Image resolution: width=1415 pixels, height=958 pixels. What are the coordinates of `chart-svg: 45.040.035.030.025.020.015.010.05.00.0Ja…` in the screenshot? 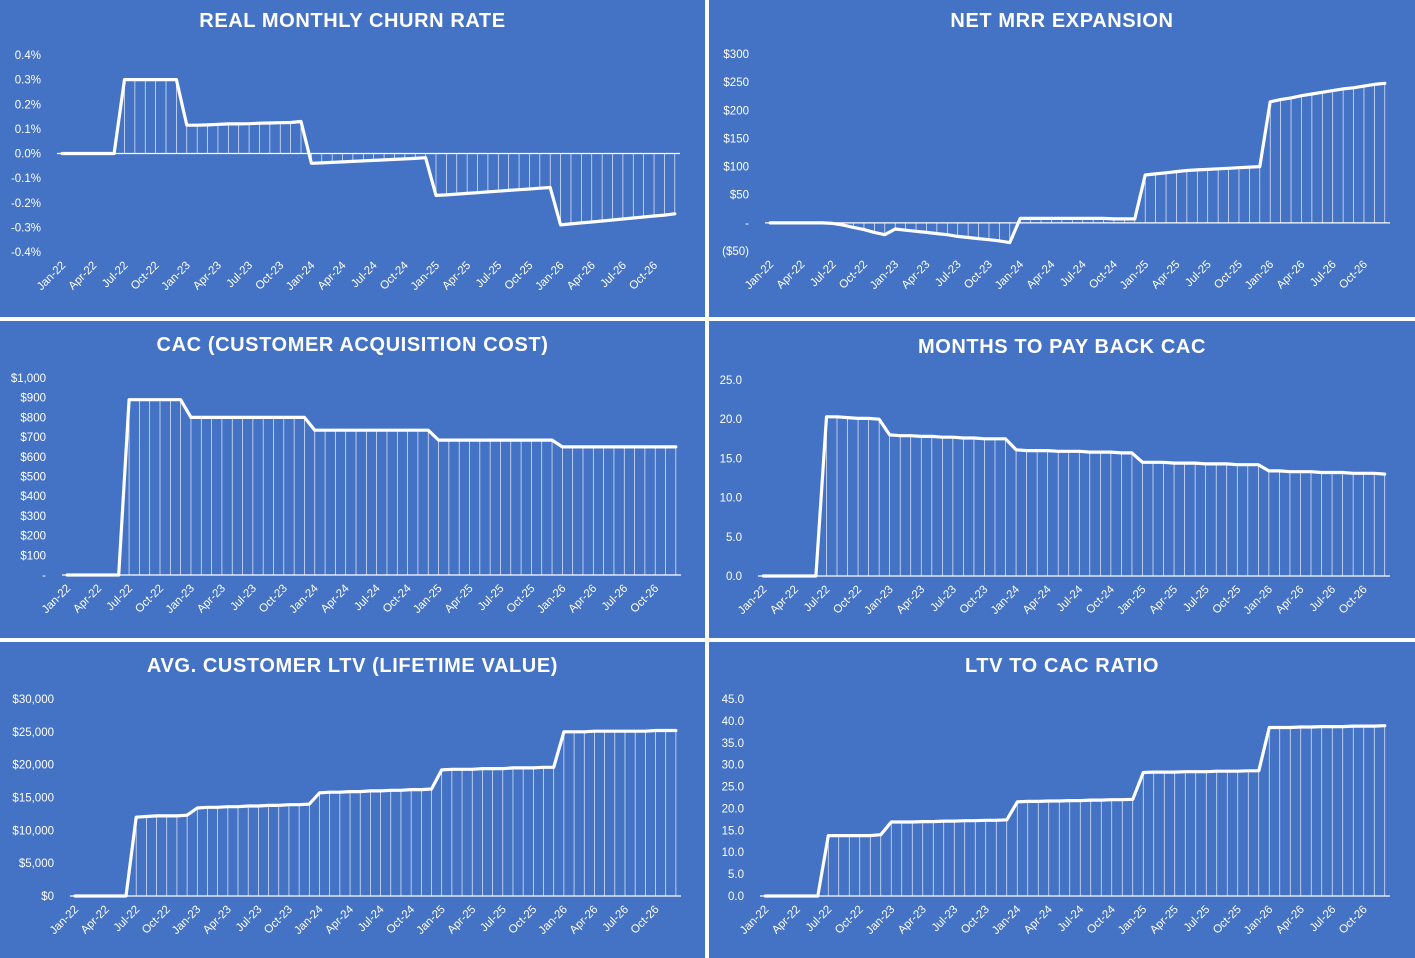 It's located at (1056, 815).